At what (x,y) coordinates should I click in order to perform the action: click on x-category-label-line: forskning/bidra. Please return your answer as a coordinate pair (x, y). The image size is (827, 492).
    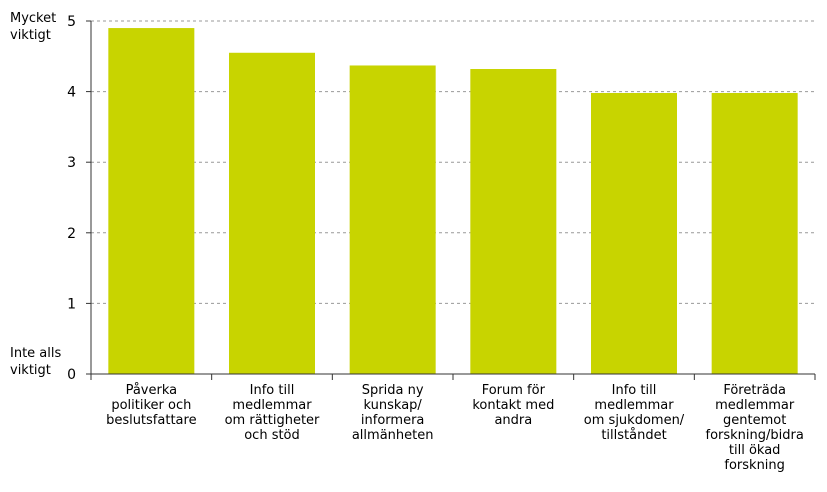
    Looking at the image, I should click on (755, 435).